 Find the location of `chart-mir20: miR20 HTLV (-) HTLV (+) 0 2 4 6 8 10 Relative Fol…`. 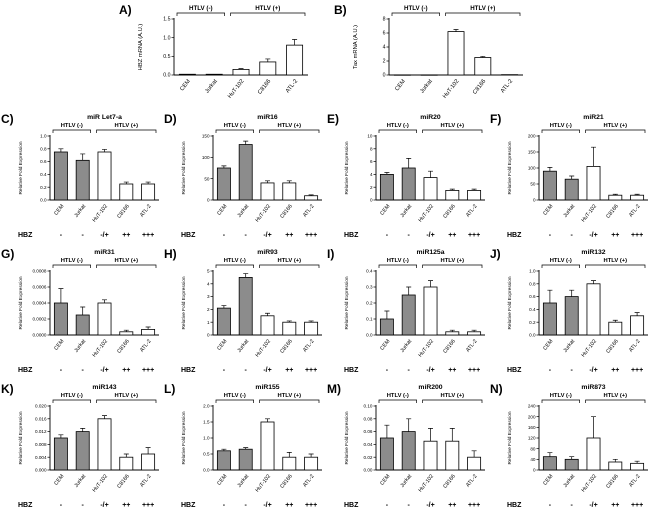

chart-mir20: miR20 HTLV (-) HTLV (+) 0 2 4 6 8 10 Relative Fol… is located at coordinates (414, 176).